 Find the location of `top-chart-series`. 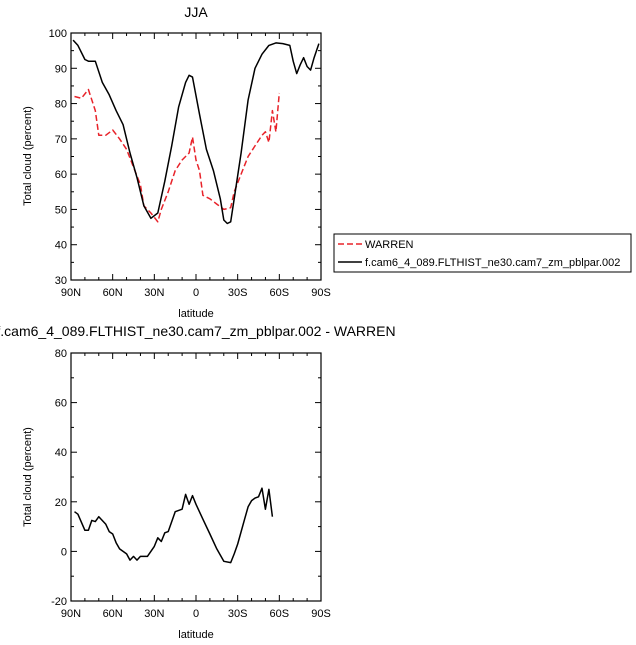

top-chart-series is located at coordinates (196, 132).